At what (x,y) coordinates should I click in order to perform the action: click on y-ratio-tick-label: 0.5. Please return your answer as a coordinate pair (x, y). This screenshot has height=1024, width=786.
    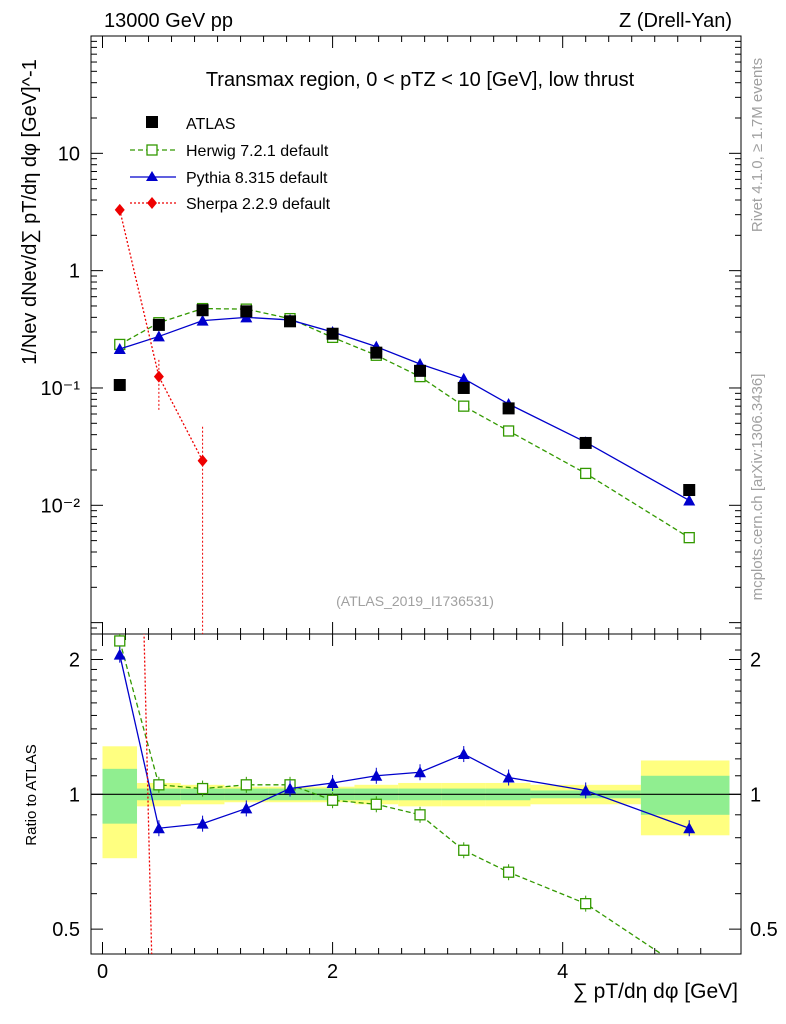
    Looking at the image, I should click on (66, 930).